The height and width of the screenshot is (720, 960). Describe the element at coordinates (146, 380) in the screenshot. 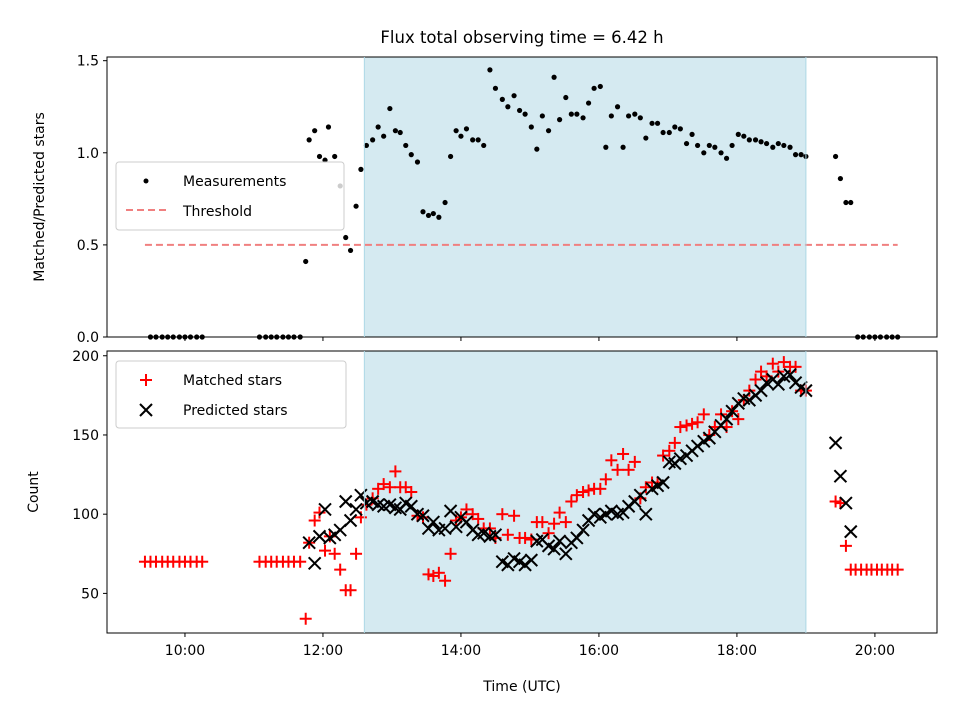

I see `legend-marker-matched` at that location.